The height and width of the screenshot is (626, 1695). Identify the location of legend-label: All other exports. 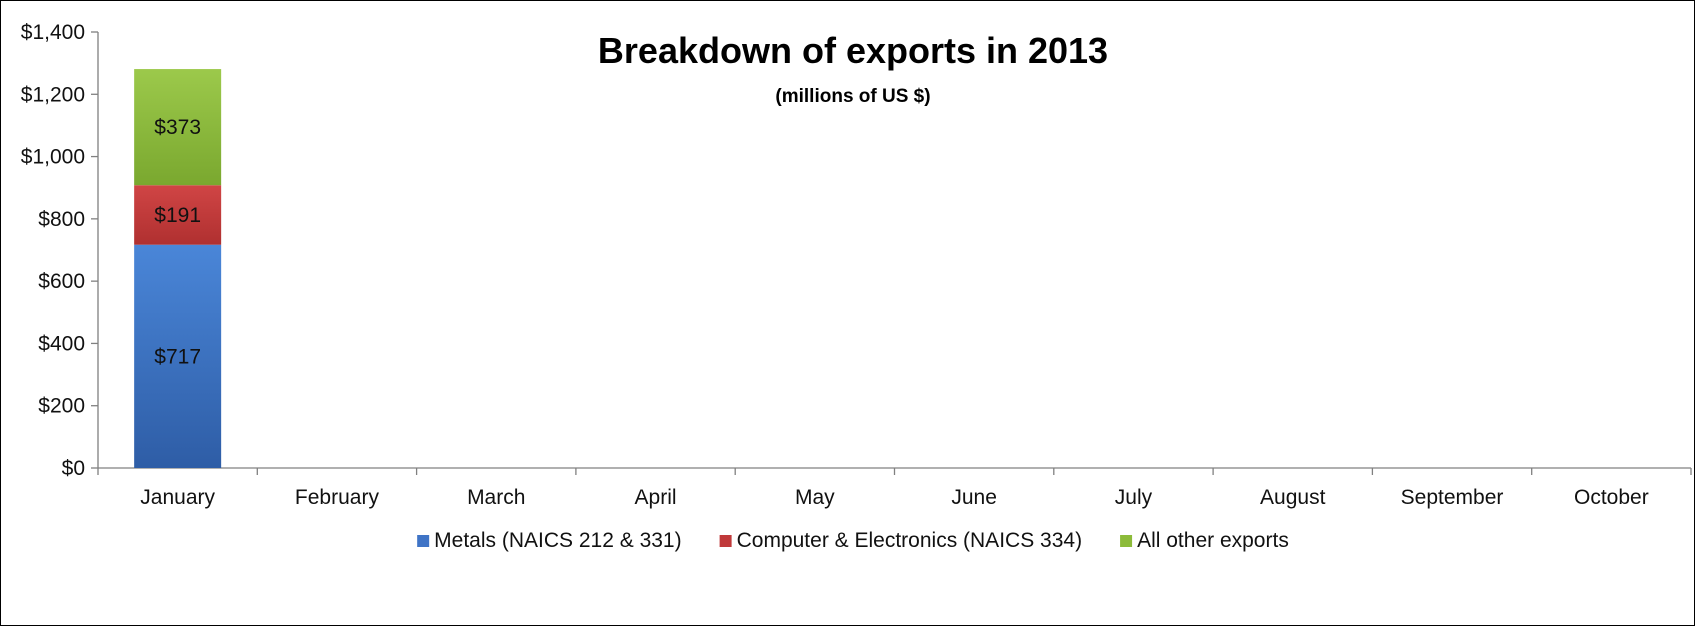
(1213, 540).